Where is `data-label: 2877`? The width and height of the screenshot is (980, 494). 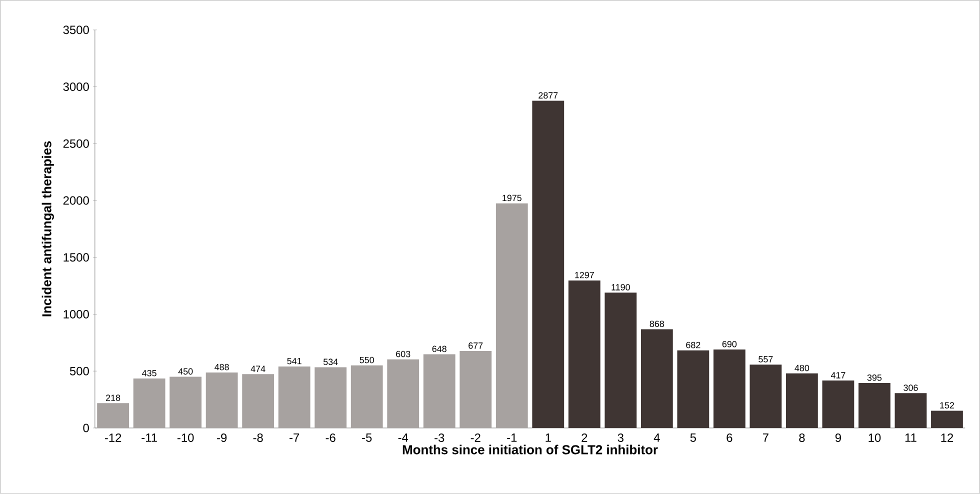
data-label: 2877 is located at coordinates (548, 95).